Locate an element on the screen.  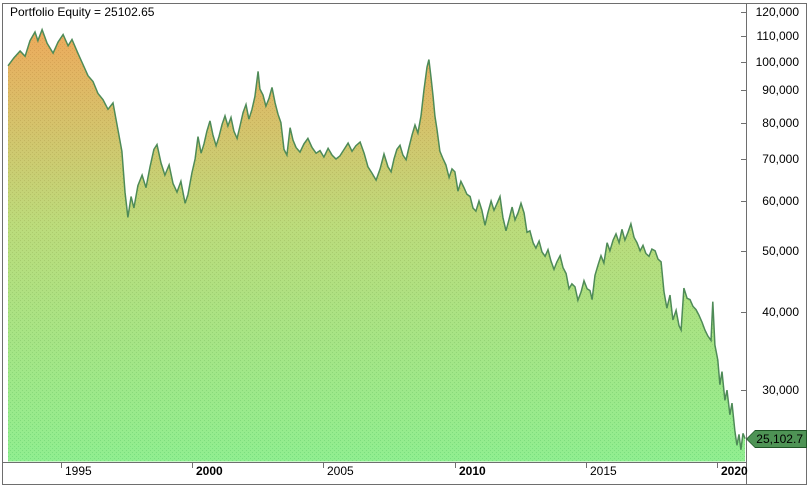
y-axis-label: 90,000 is located at coordinates (780, 90).